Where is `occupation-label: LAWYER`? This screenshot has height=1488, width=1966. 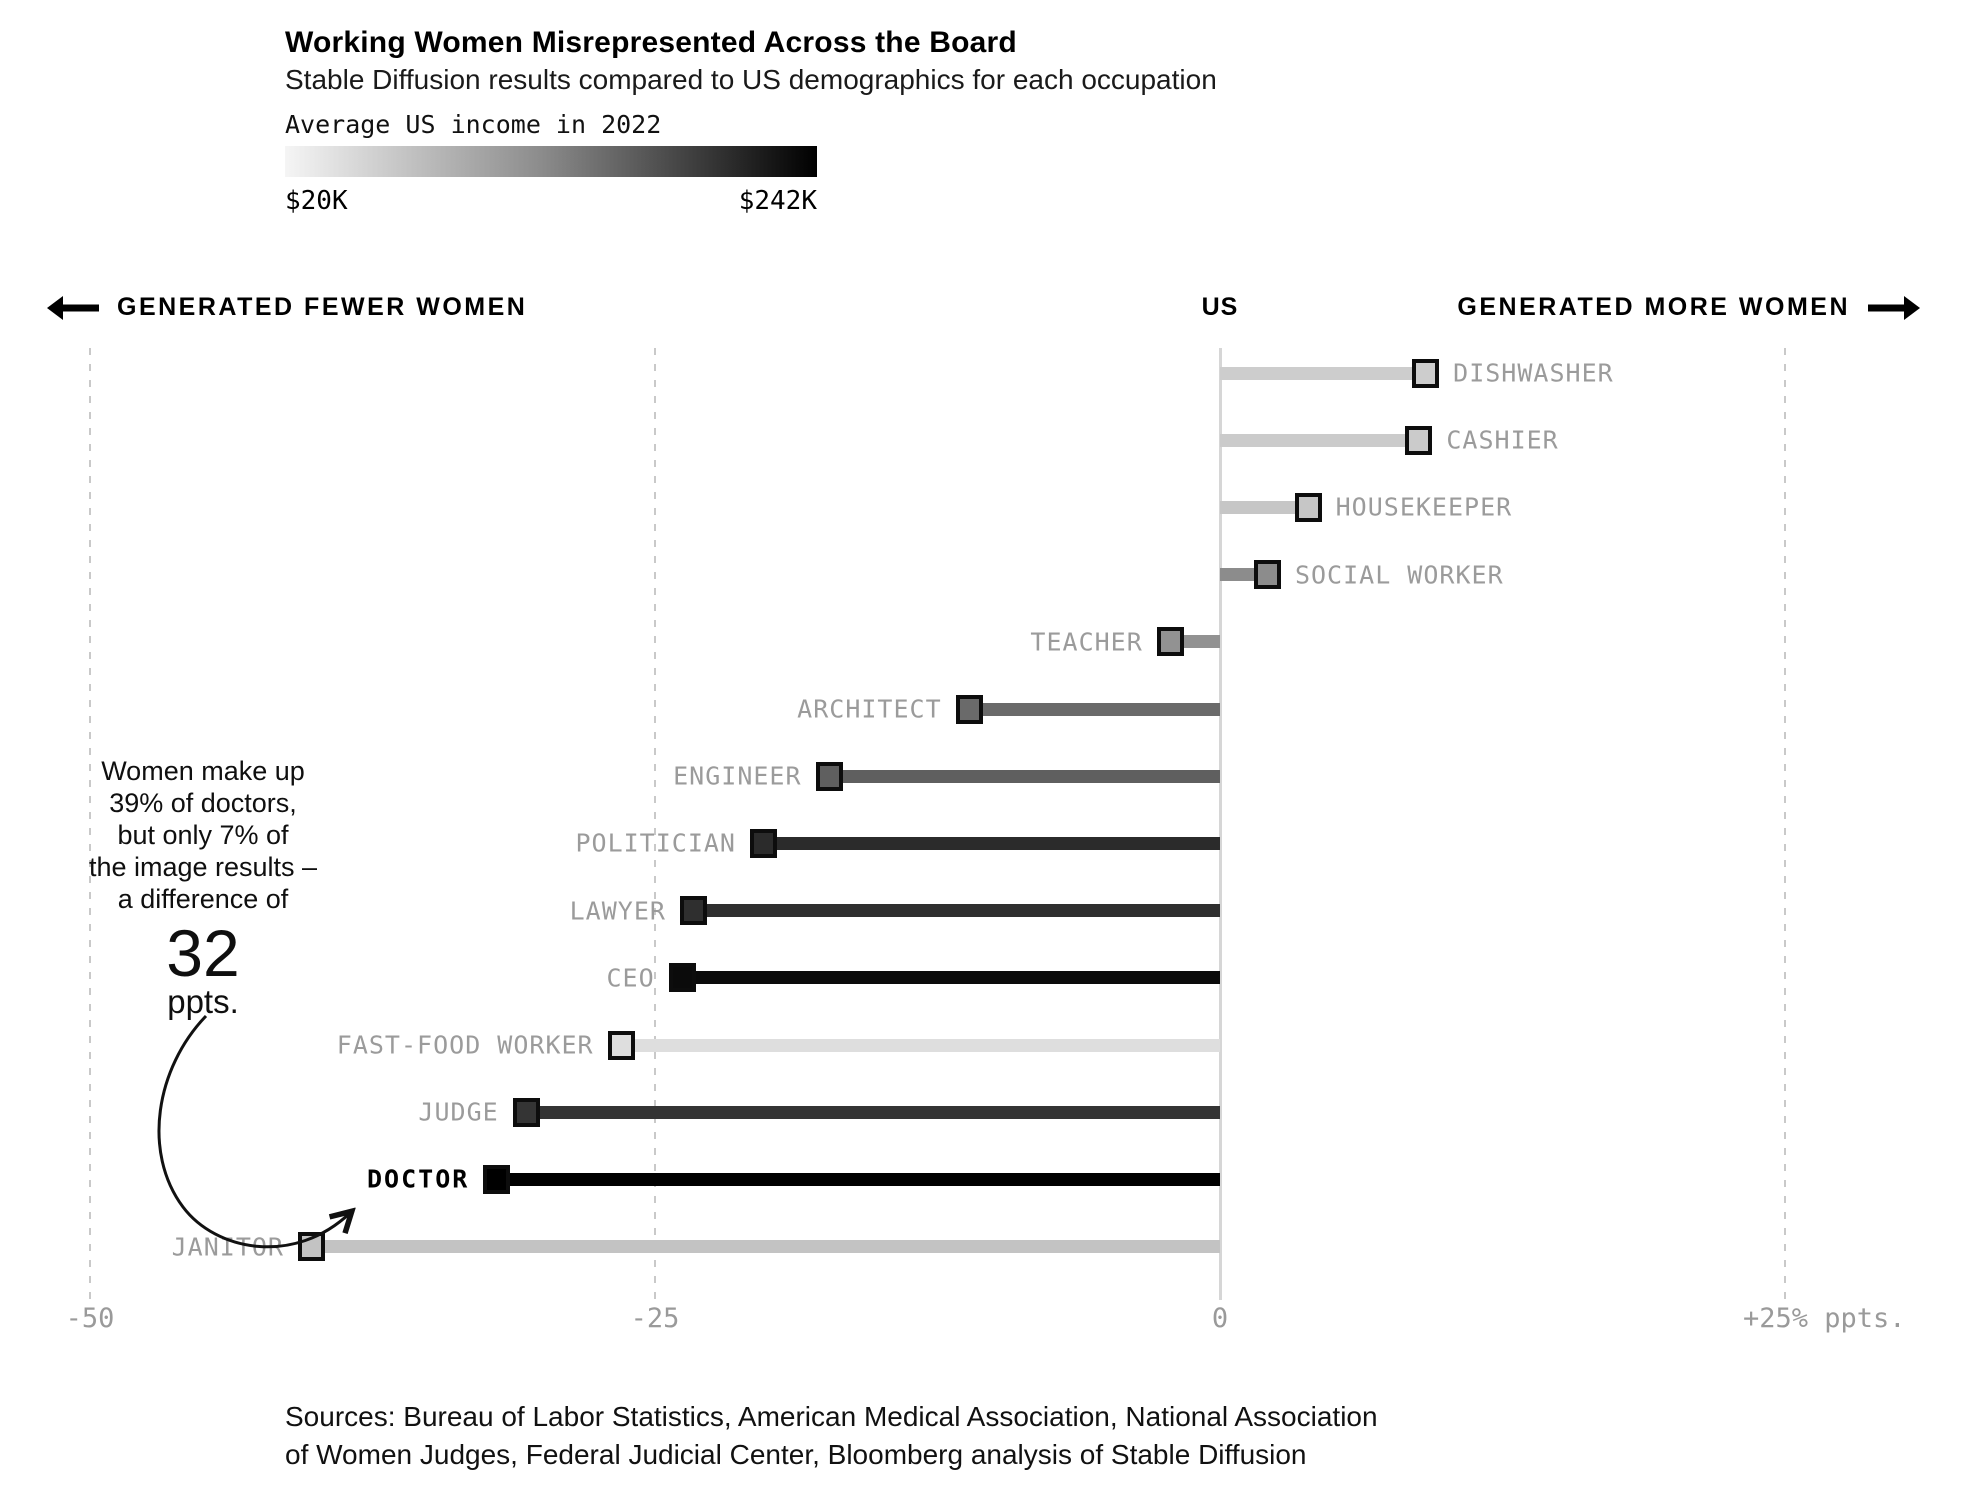
occupation-label: LAWYER is located at coordinates (617, 911).